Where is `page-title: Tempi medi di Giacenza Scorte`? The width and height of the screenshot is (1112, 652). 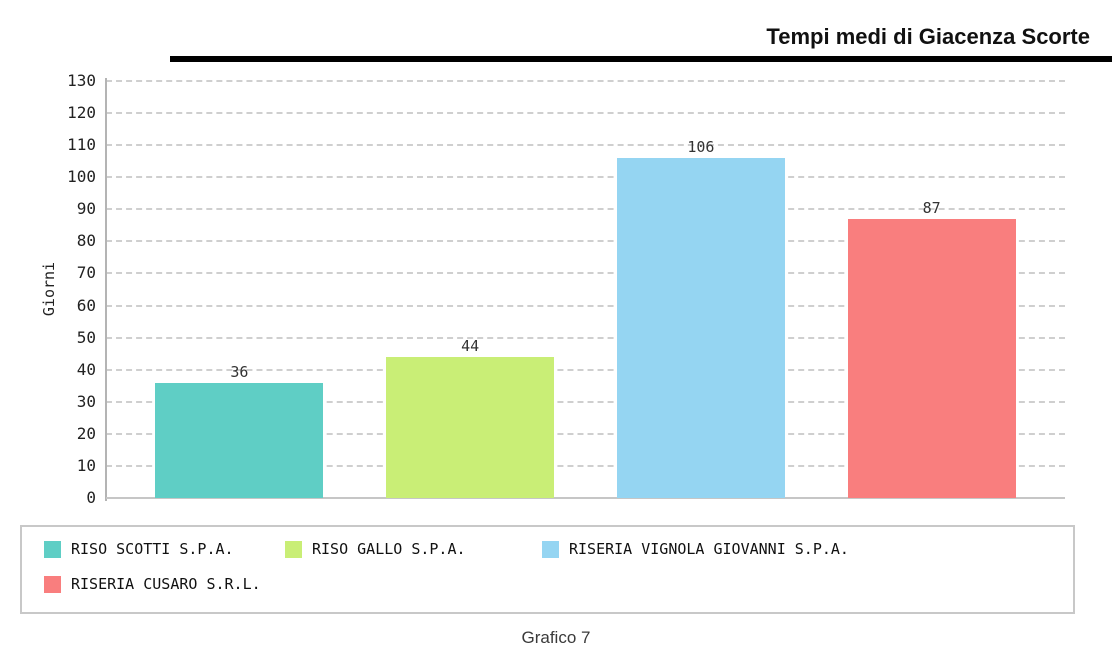 page-title: Tempi medi di Giacenza Scorte is located at coordinates (928, 36).